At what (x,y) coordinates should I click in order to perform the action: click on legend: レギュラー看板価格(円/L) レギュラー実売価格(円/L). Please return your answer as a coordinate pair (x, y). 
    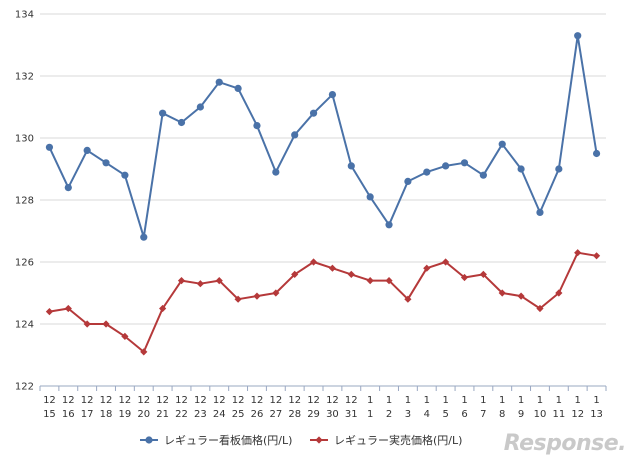
    Looking at the image, I should click on (301, 440).